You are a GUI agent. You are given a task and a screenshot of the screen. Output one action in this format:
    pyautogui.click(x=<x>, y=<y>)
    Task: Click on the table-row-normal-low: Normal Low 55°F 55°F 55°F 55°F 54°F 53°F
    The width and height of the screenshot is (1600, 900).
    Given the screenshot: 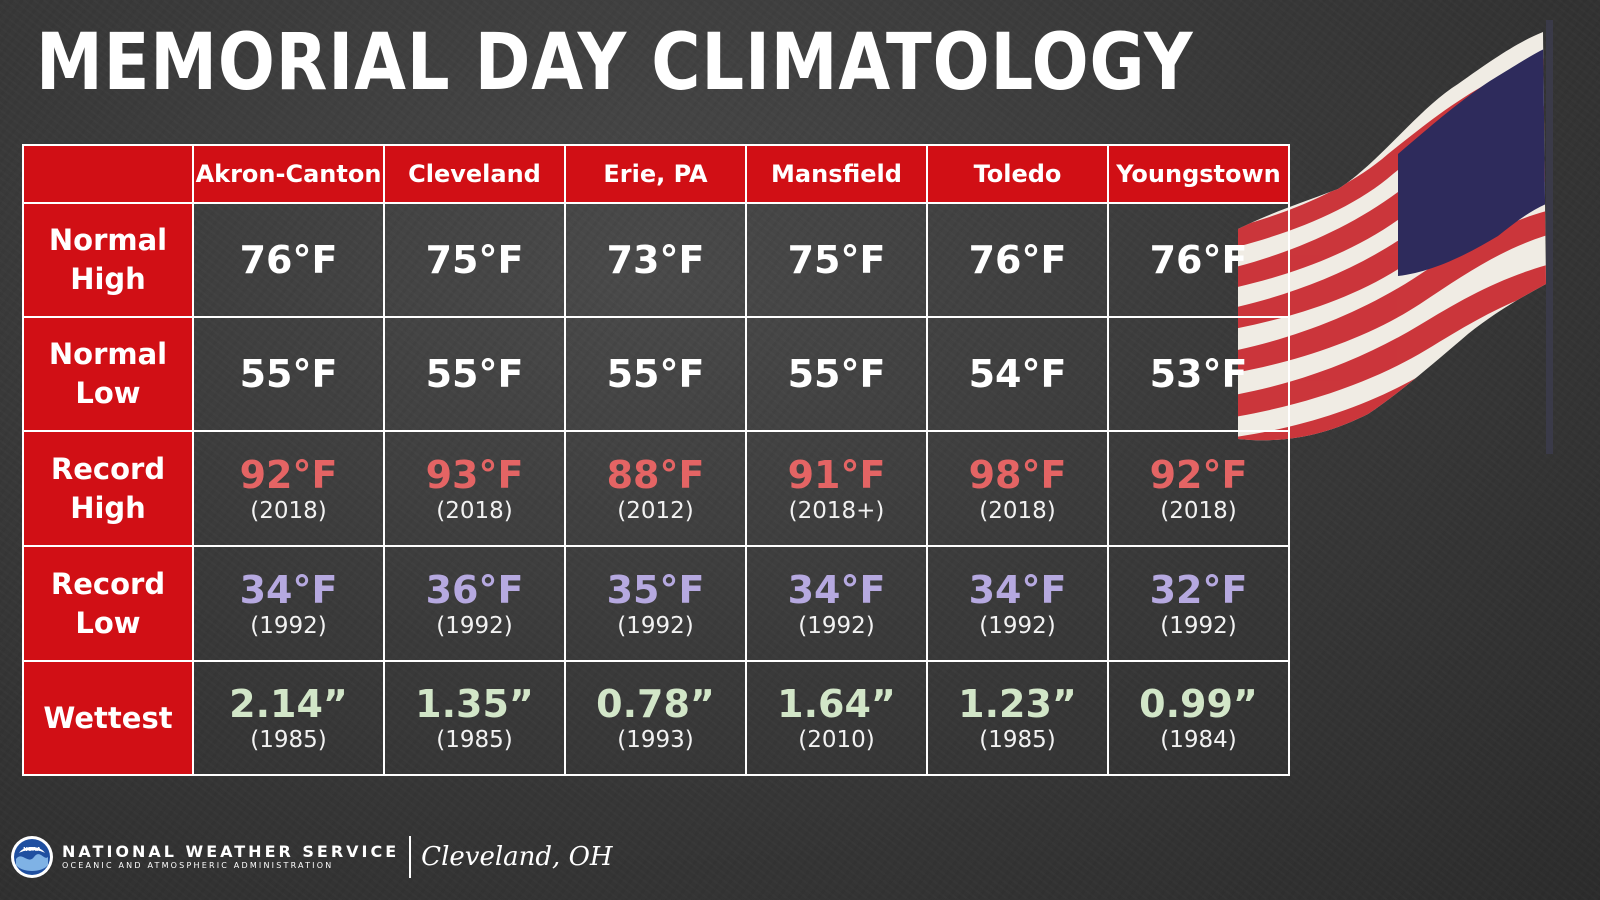 What is the action you would take?
    pyautogui.click(x=656, y=374)
    